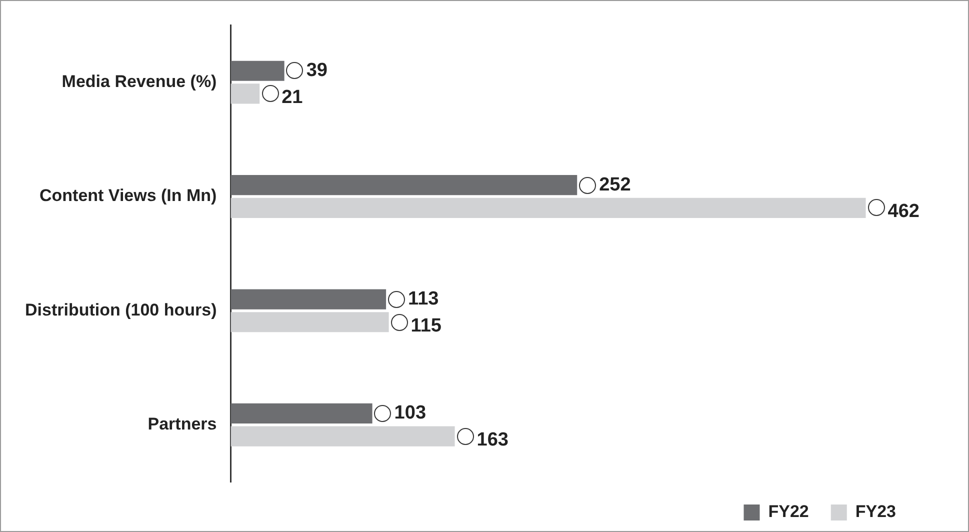  I want to click on data-label: 113, so click(423, 299).